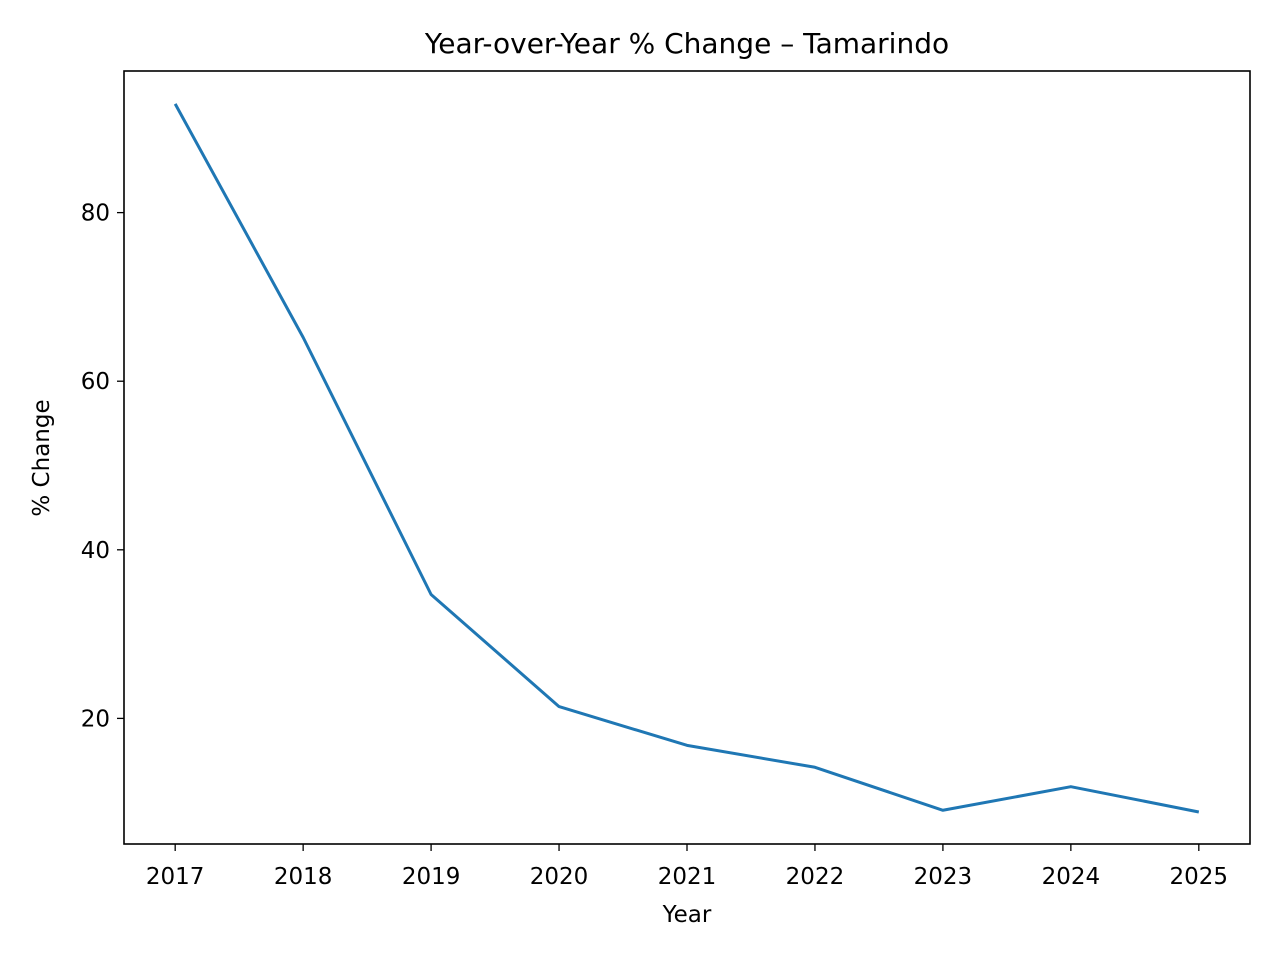  I want to click on y-axis-label: % Change, so click(42, 457).